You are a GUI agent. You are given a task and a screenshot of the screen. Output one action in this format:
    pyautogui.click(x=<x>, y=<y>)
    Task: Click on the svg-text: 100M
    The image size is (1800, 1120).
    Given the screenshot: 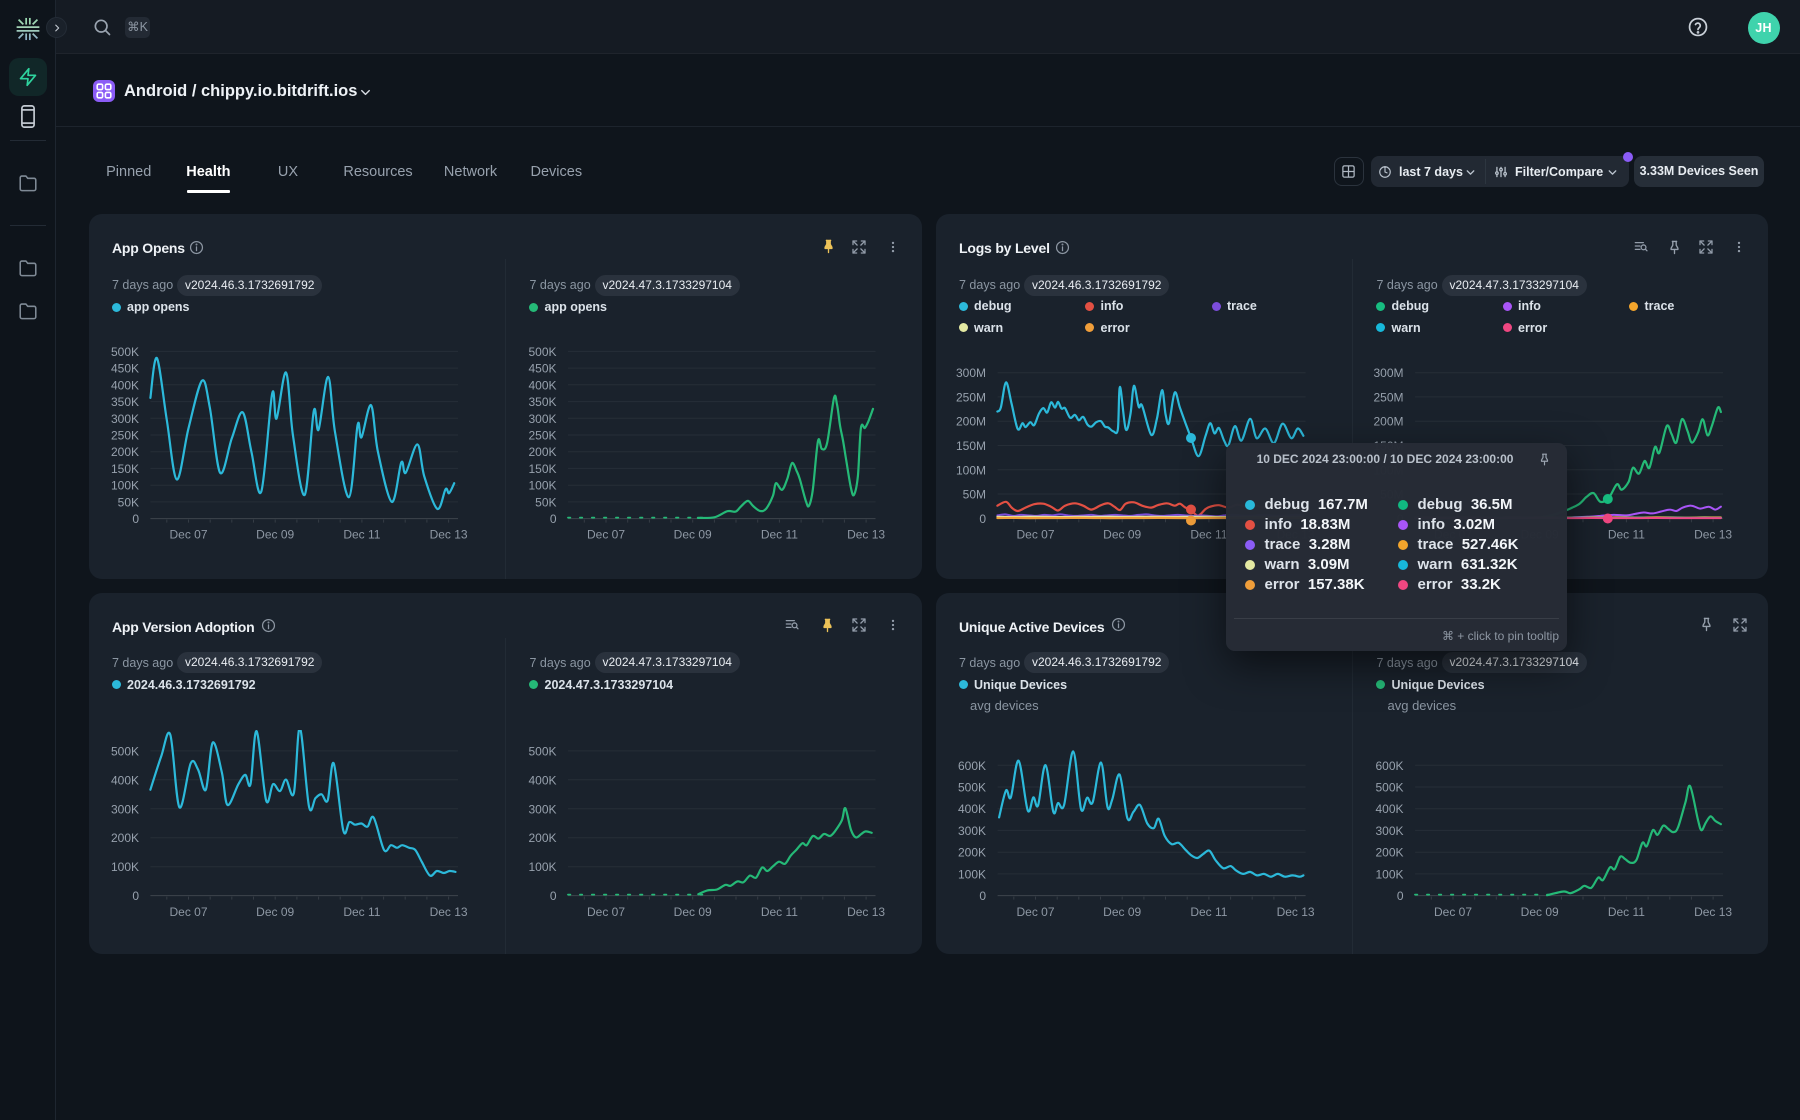 What is the action you would take?
    pyautogui.click(x=971, y=470)
    